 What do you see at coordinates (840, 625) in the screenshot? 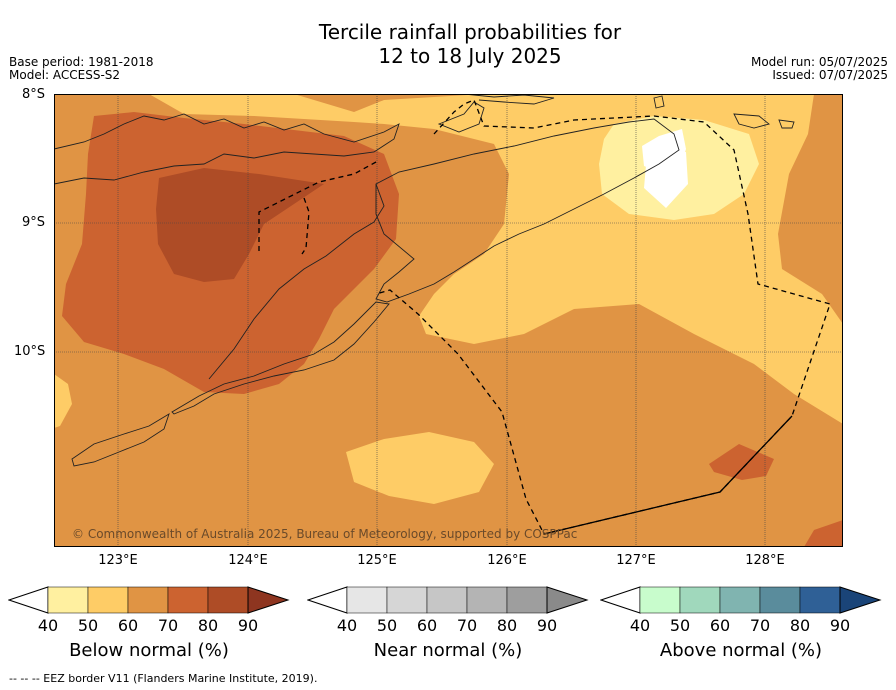
I see `tick-above-90: 90` at bounding box center [840, 625].